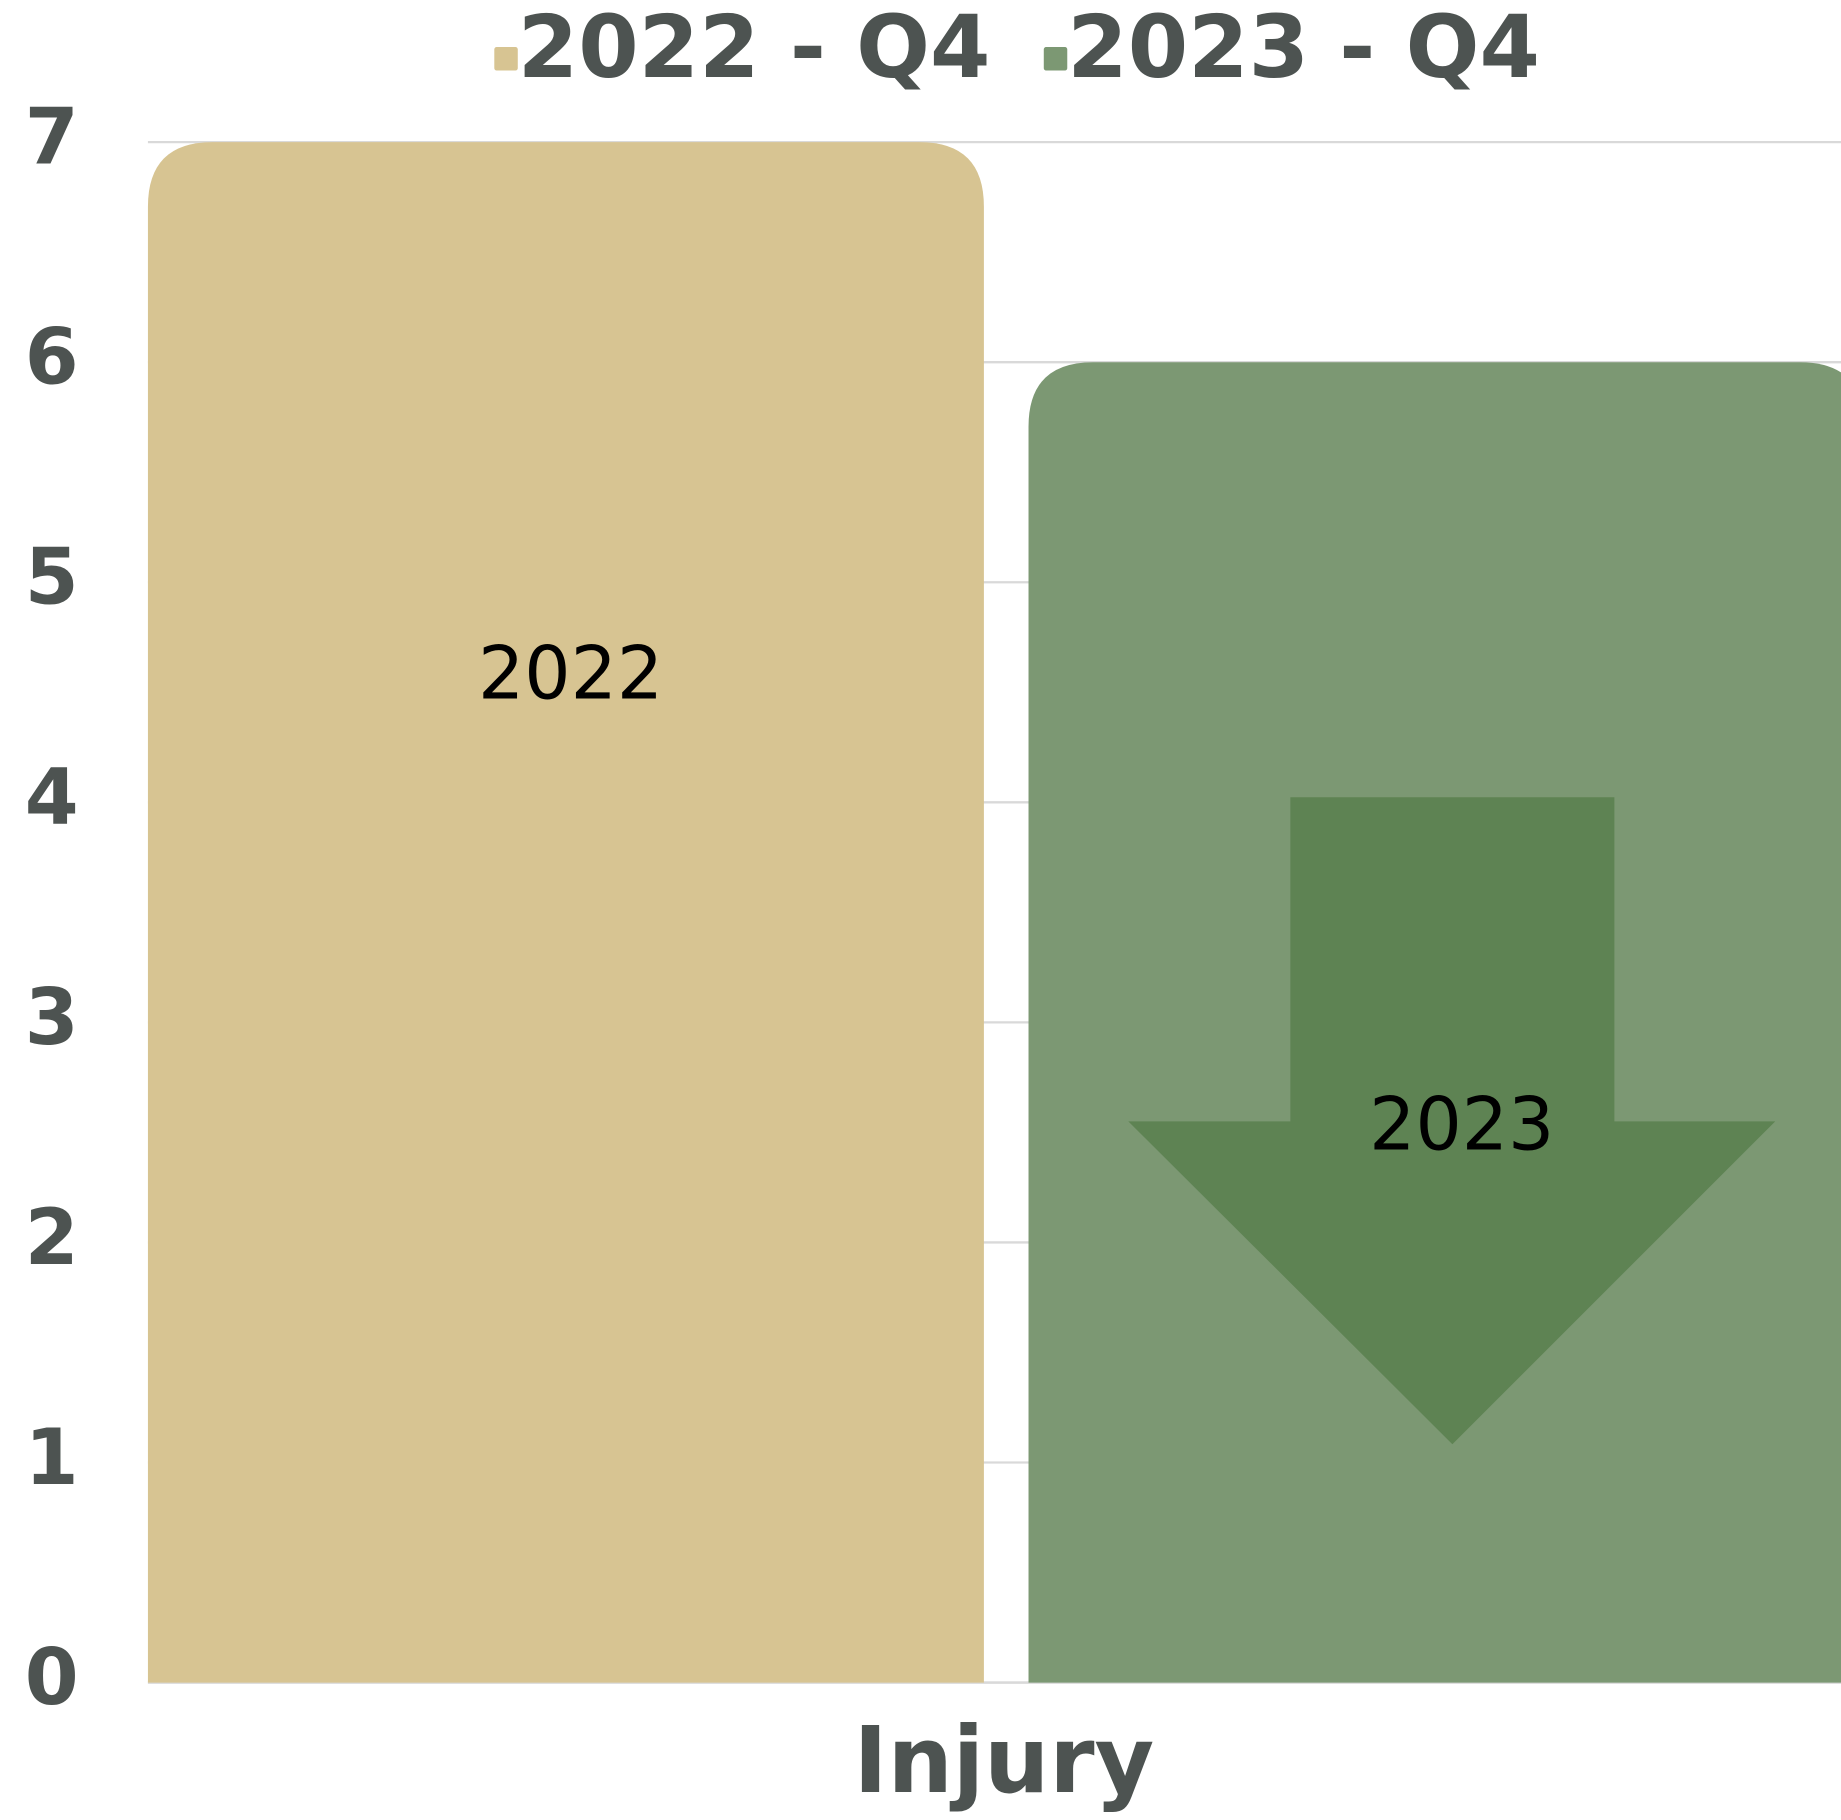  What do you see at coordinates (52, 138) in the screenshot?
I see `y-tick-label: 7` at bounding box center [52, 138].